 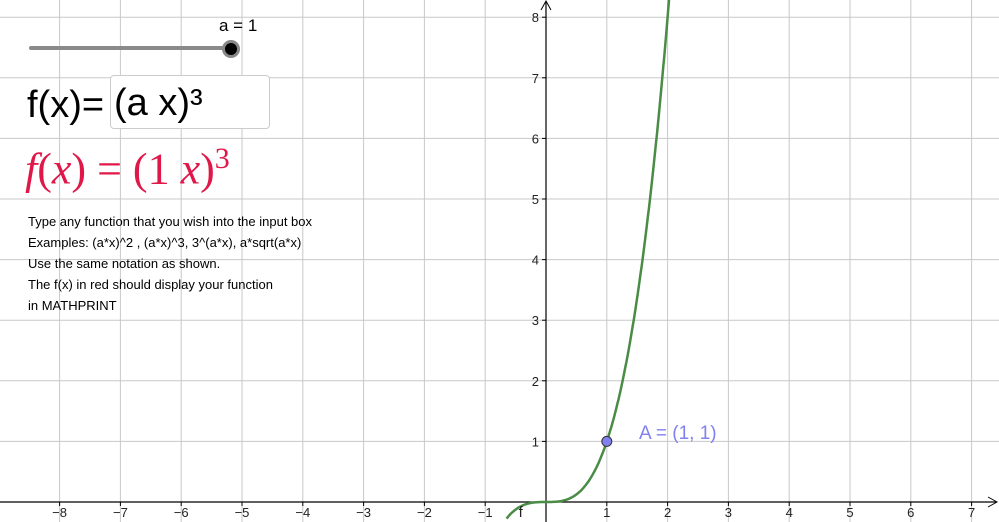 What do you see at coordinates (789, 512) in the screenshot?
I see `x-tick-label: 4` at bounding box center [789, 512].